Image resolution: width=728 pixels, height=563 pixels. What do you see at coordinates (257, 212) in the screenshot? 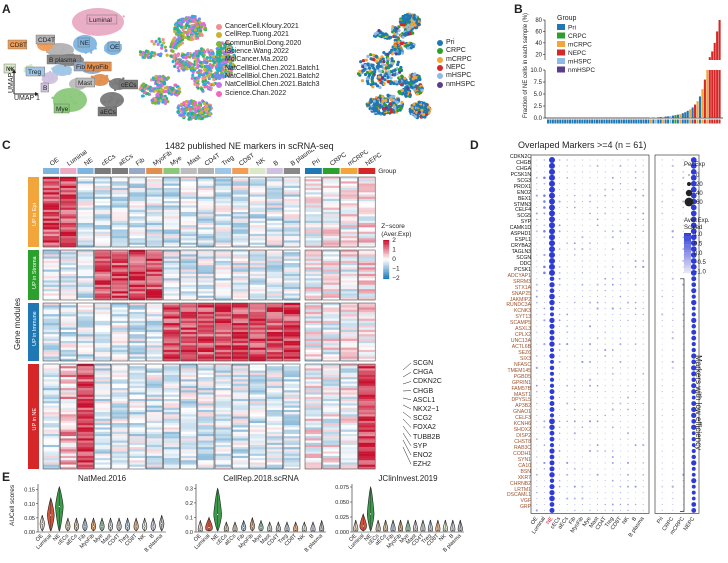
I see `heatmap-cell-border` at bounding box center [257, 212].